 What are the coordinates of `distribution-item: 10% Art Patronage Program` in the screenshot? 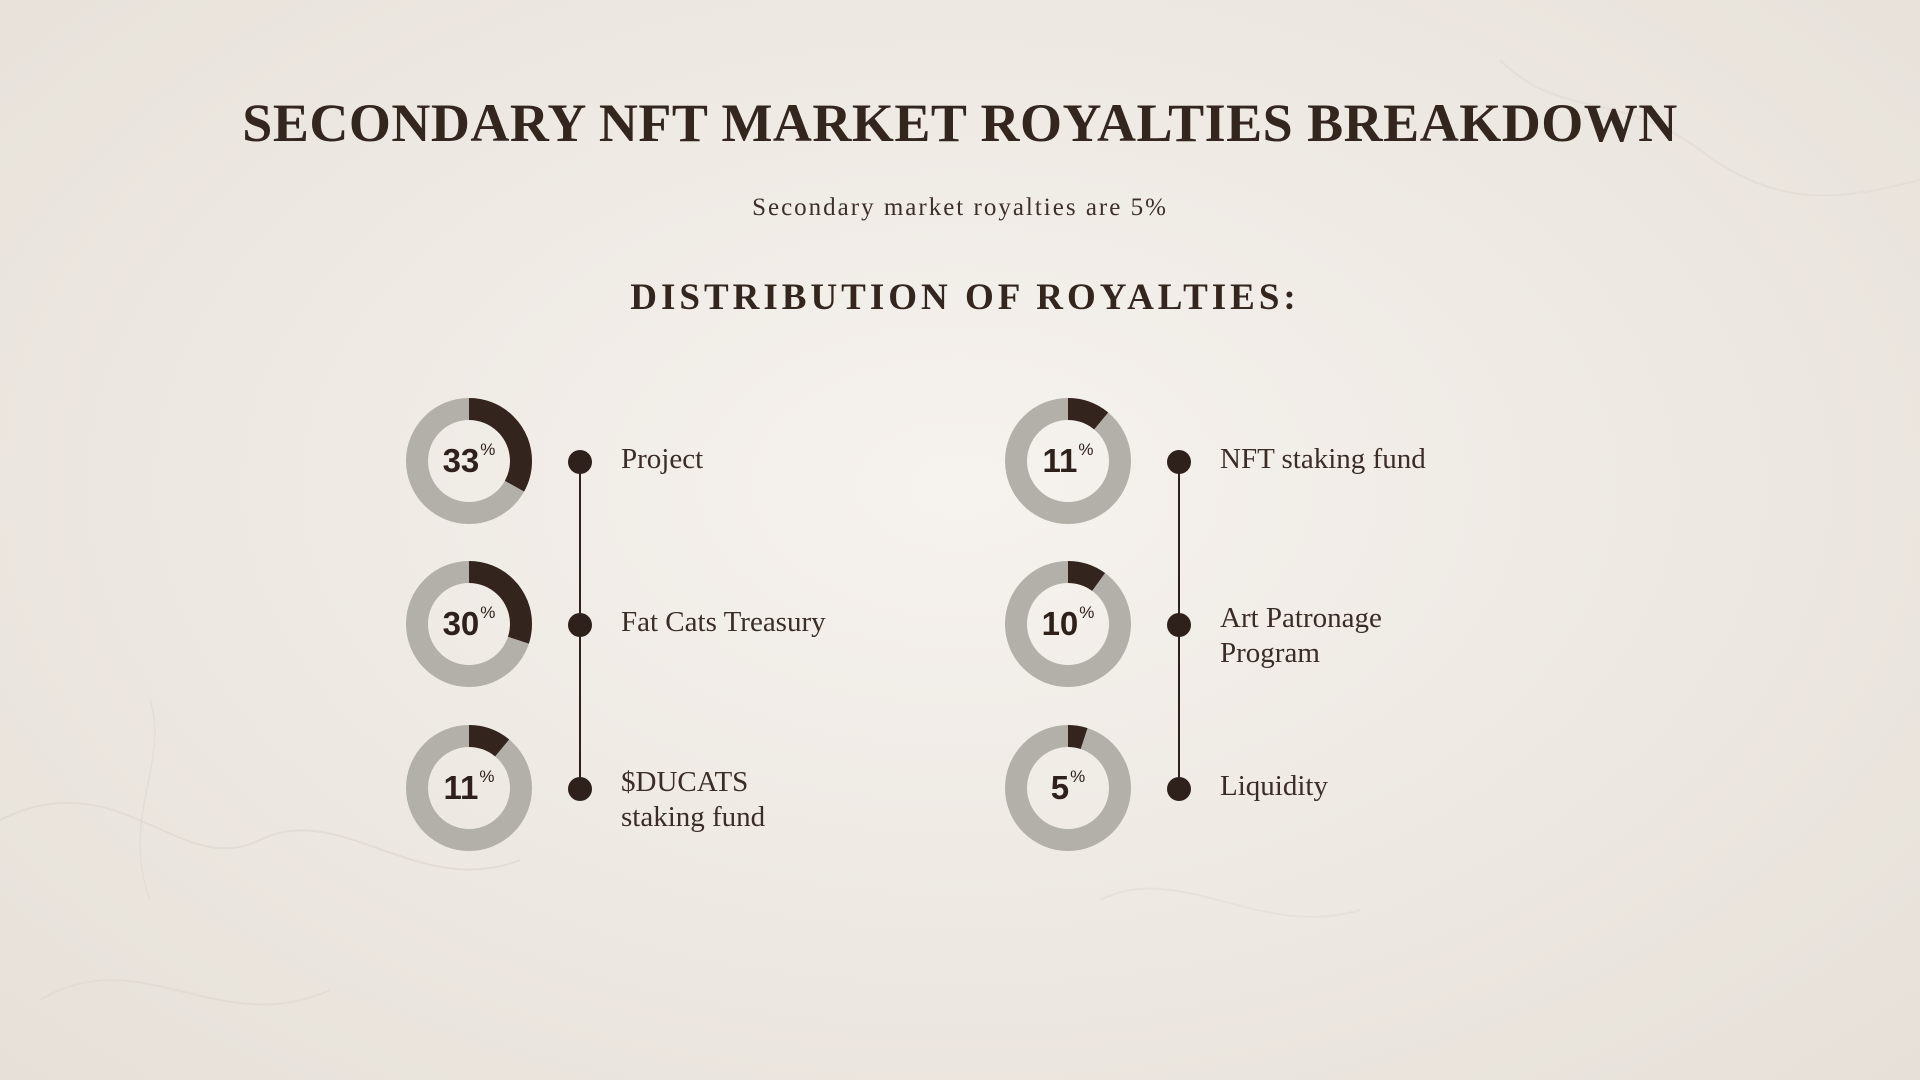 It's located at (1315, 620).